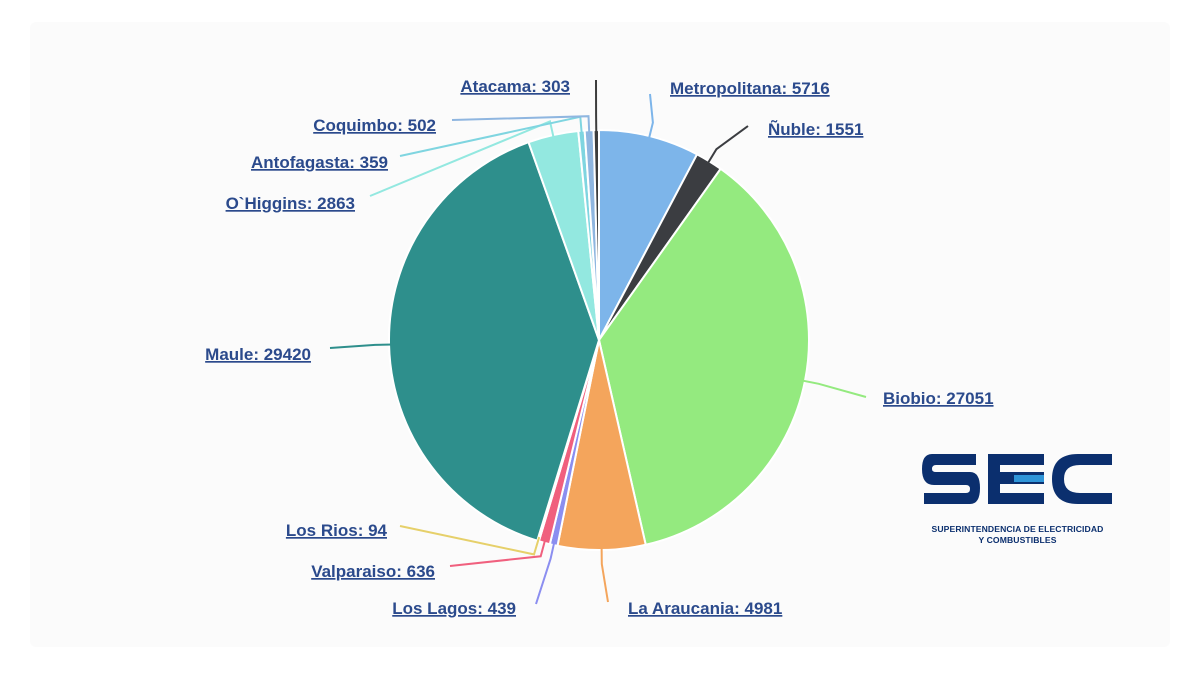 The width and height of the screenshot is (1200, 675). I want to click on label-coquimbo: Coquimbo: 502, so click(374, 125).